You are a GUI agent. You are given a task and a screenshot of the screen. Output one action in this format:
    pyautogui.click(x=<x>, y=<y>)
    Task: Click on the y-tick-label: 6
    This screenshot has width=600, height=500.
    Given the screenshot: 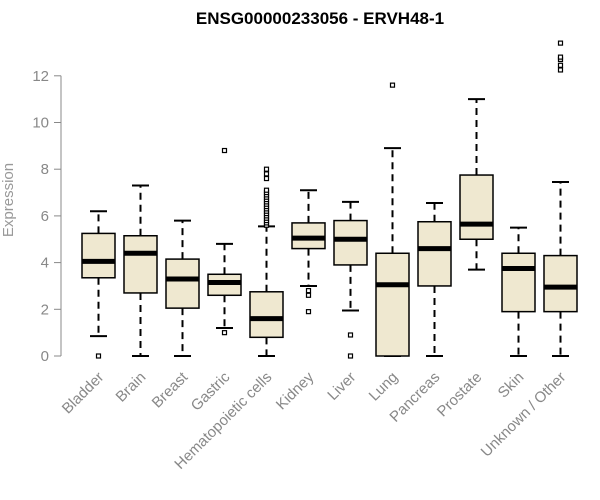 What is the action you would take?
    pyautogui.click(x=45, y=216)
    